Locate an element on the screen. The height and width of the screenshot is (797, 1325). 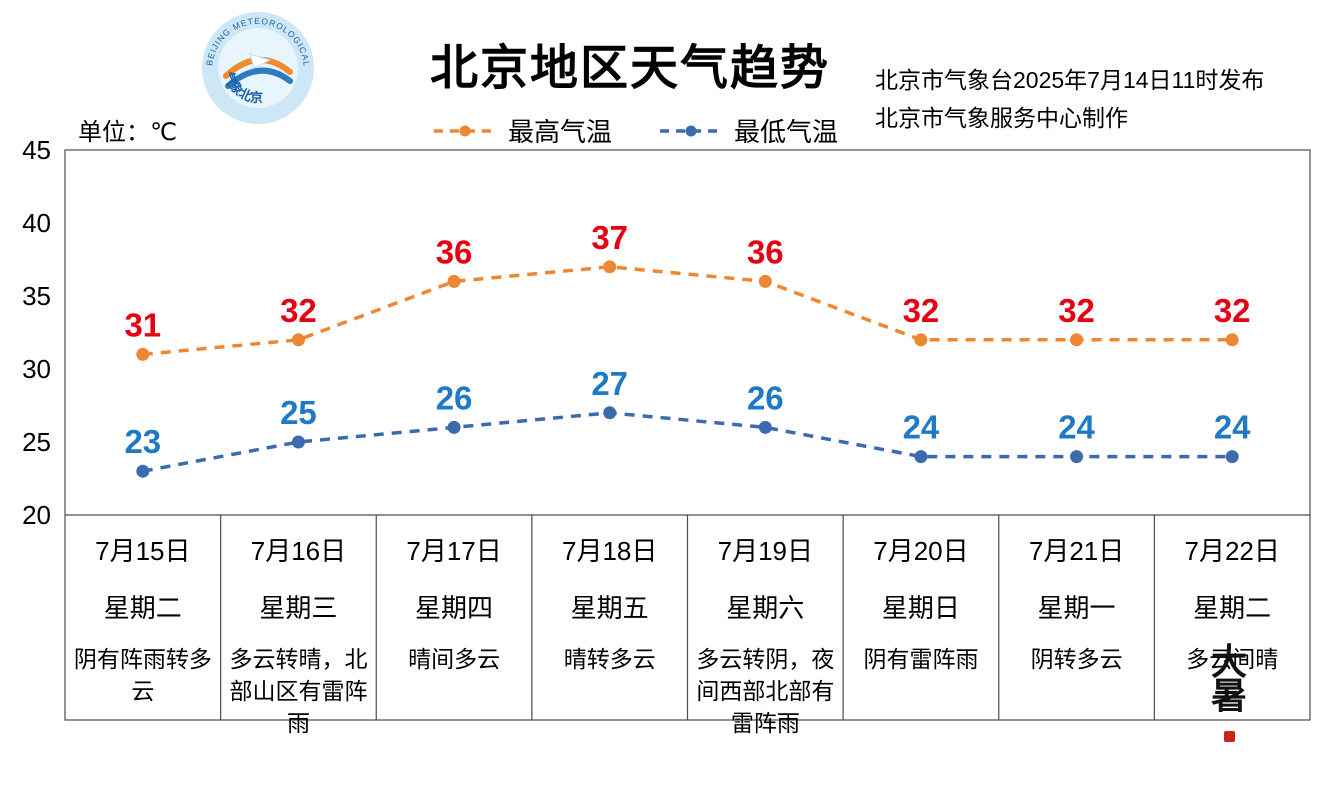
day-weather: 阴有阵雨转多云 is located at coordinates (142, 675).